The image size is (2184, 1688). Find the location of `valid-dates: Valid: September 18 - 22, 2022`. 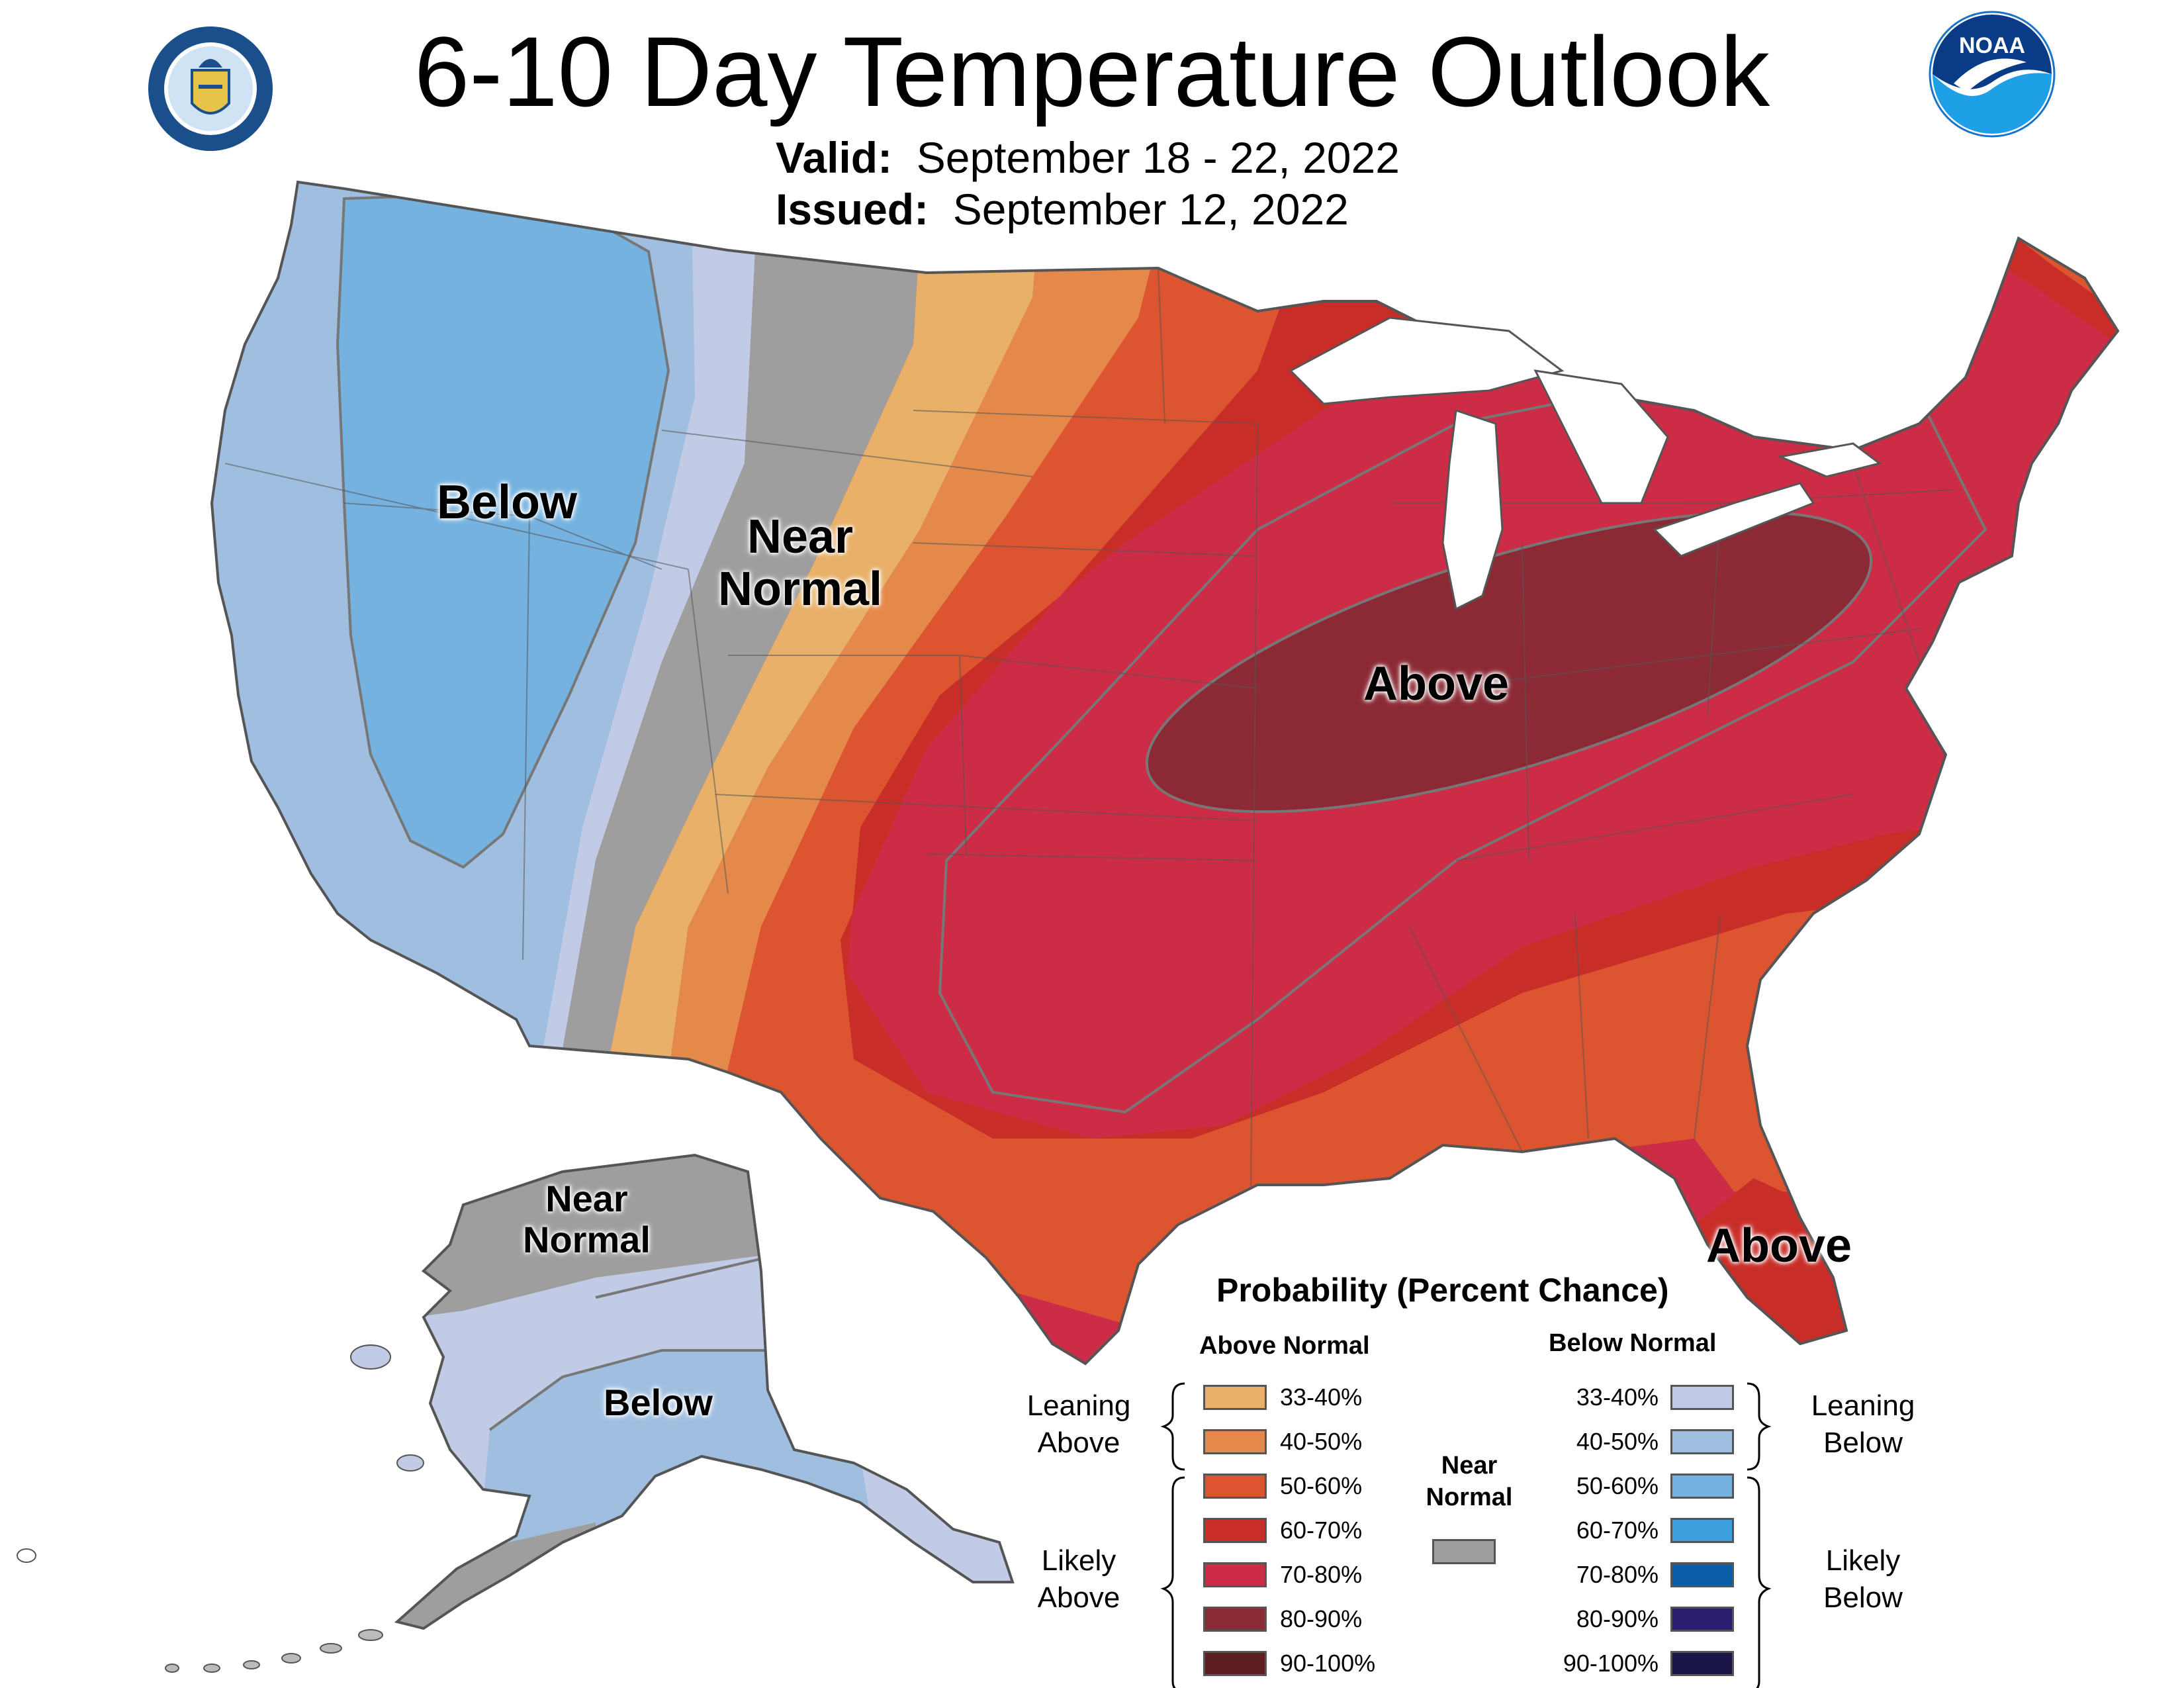

valid-dates: Valid: September 18 - 22, 2022 is located at coordinates (1088, 157).